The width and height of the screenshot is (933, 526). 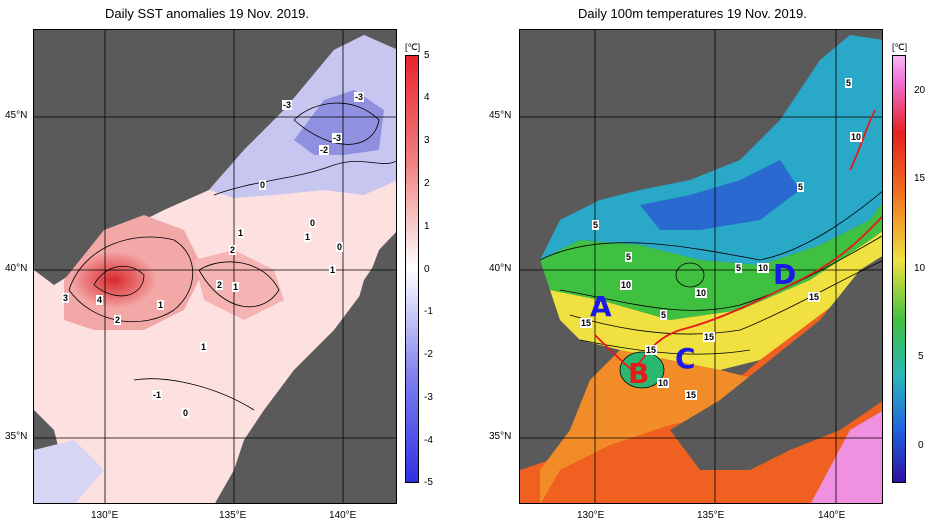 What do you see at coordinates (207, 13) in the screenshot?
I see `left-map-title: Daily SST anomalies 19 Nov. 2019.` at bounding box center [207, 13].